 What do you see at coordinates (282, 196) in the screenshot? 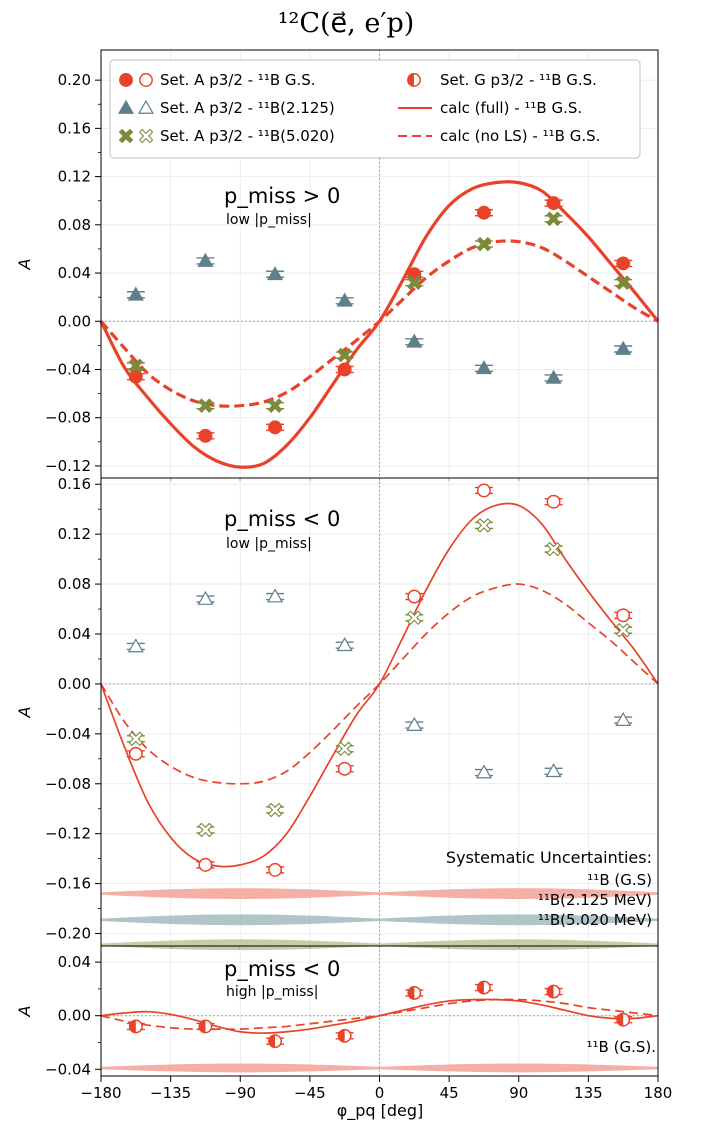
I see `panel-annotation-main: p_miss > 0` at bounding box center [282, 196].